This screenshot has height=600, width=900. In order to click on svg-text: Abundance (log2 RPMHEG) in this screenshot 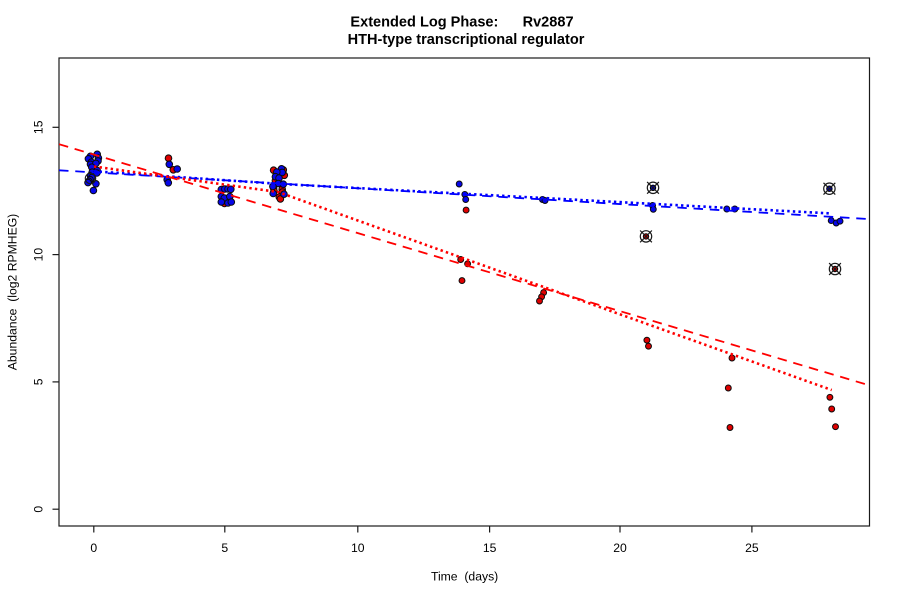, I will do `click(13, 292)`.